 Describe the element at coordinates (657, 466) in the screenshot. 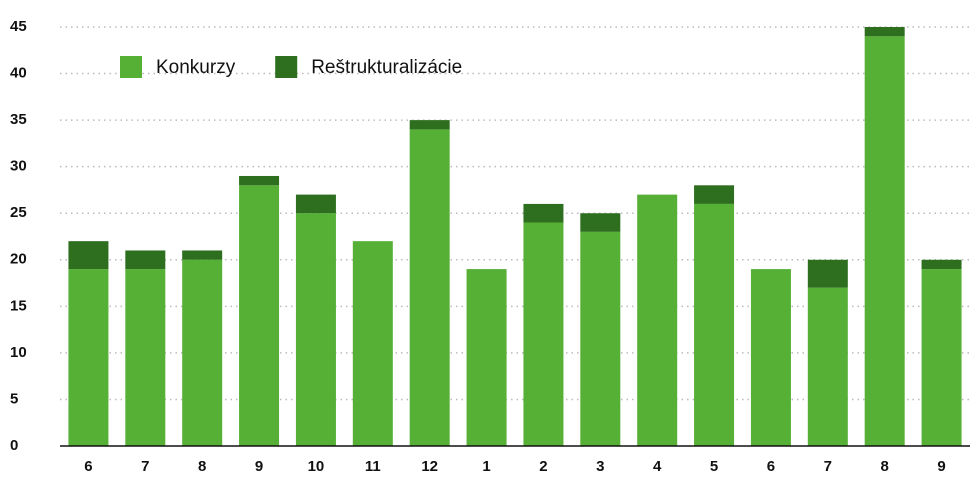

I see `x-tick-label: 4` at that location.